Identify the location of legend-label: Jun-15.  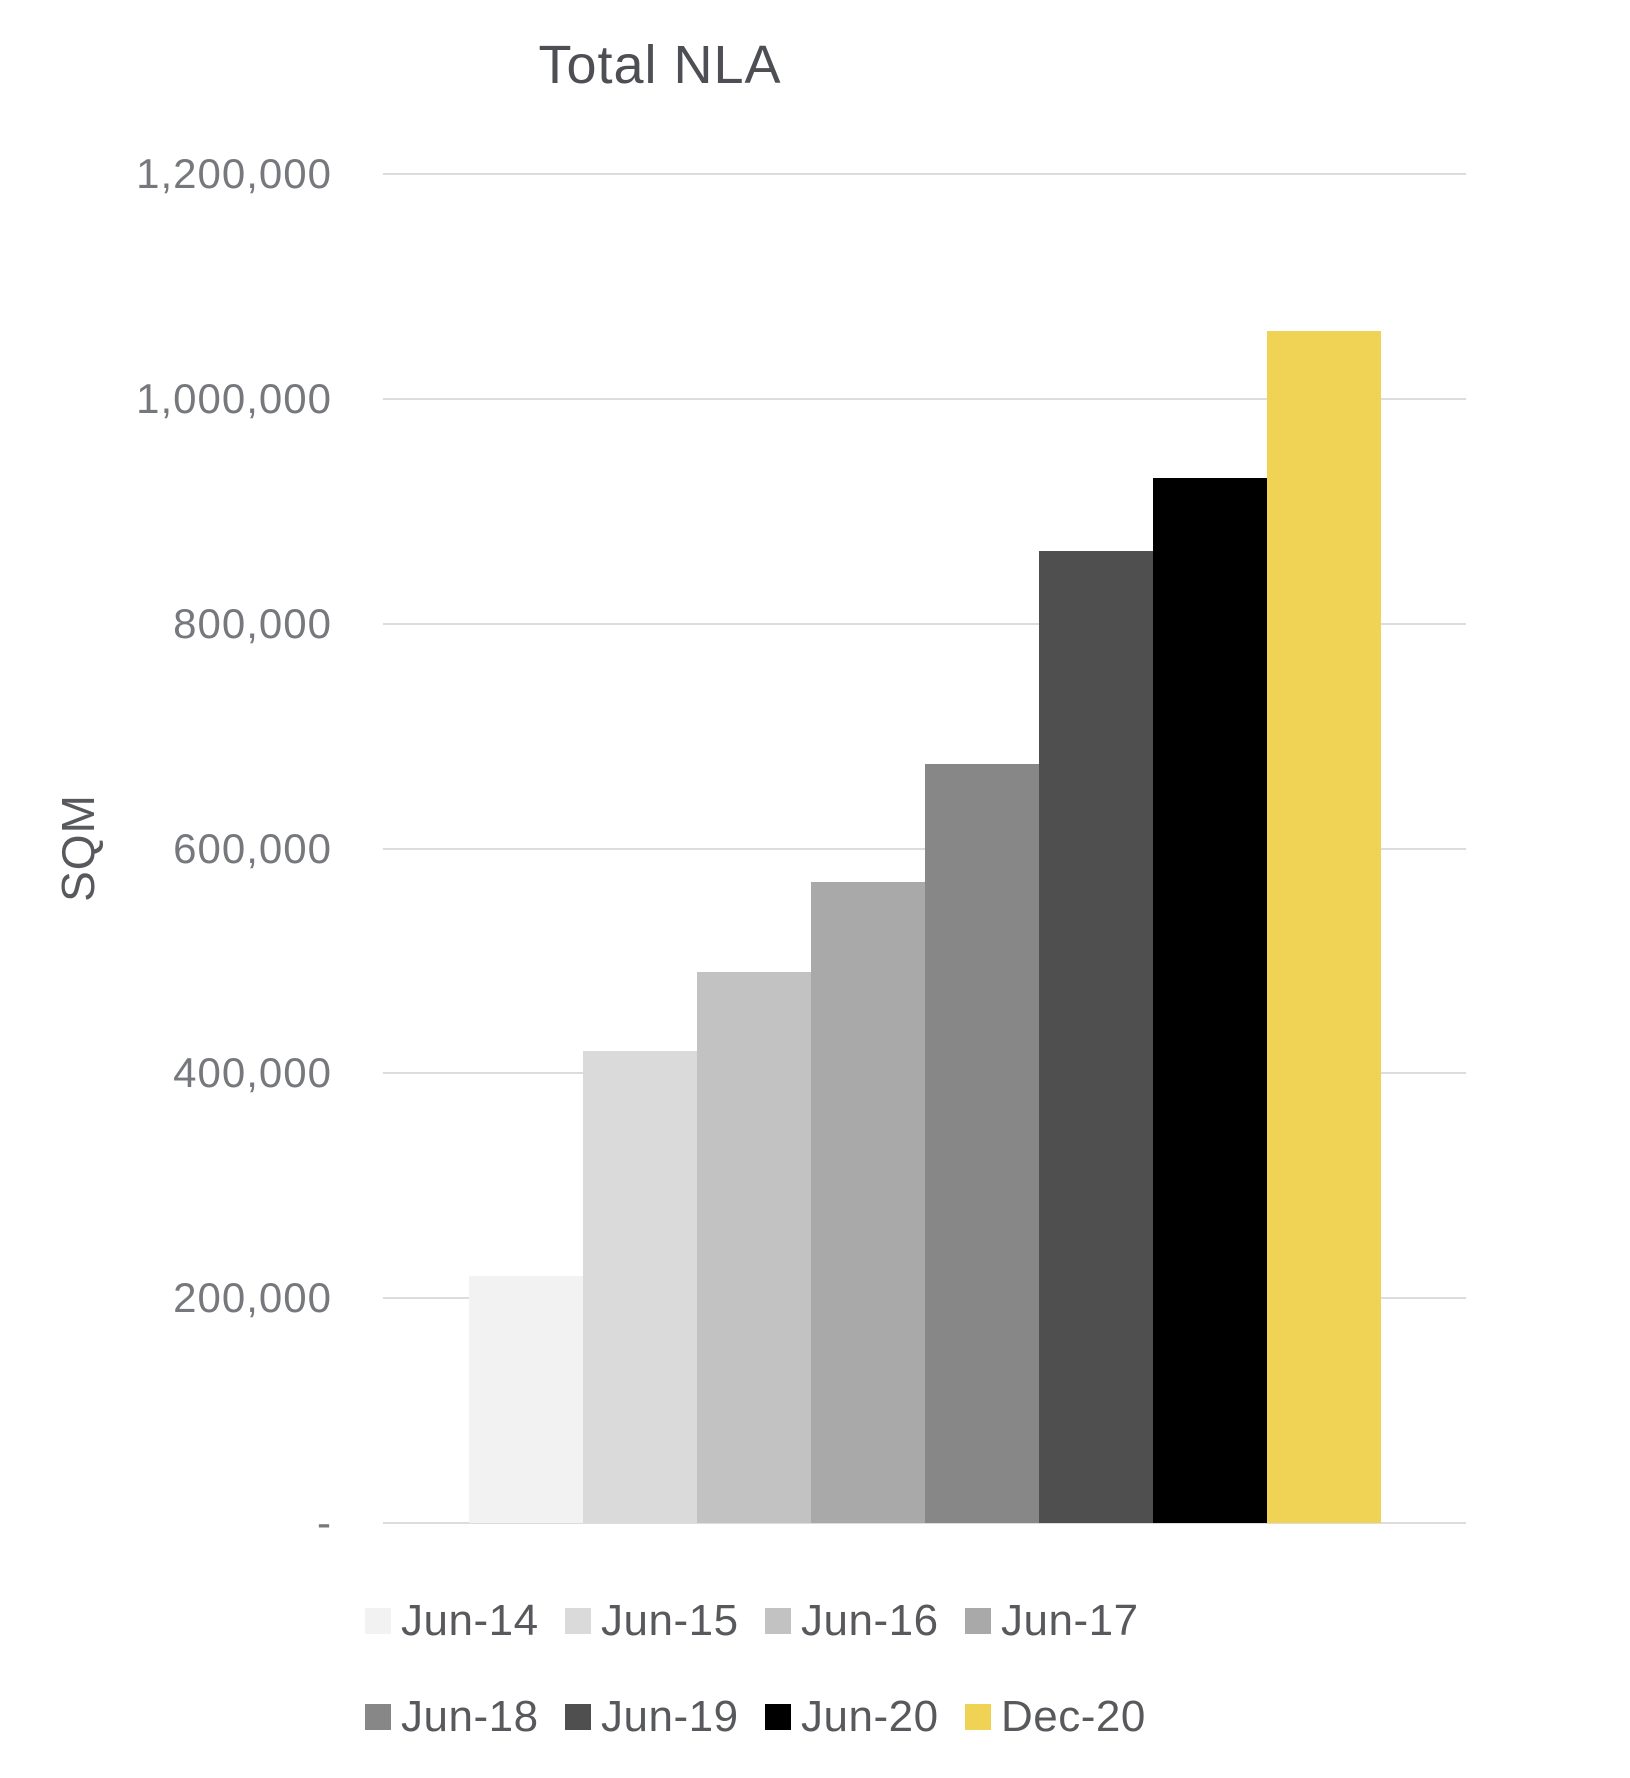
(670, 1620).